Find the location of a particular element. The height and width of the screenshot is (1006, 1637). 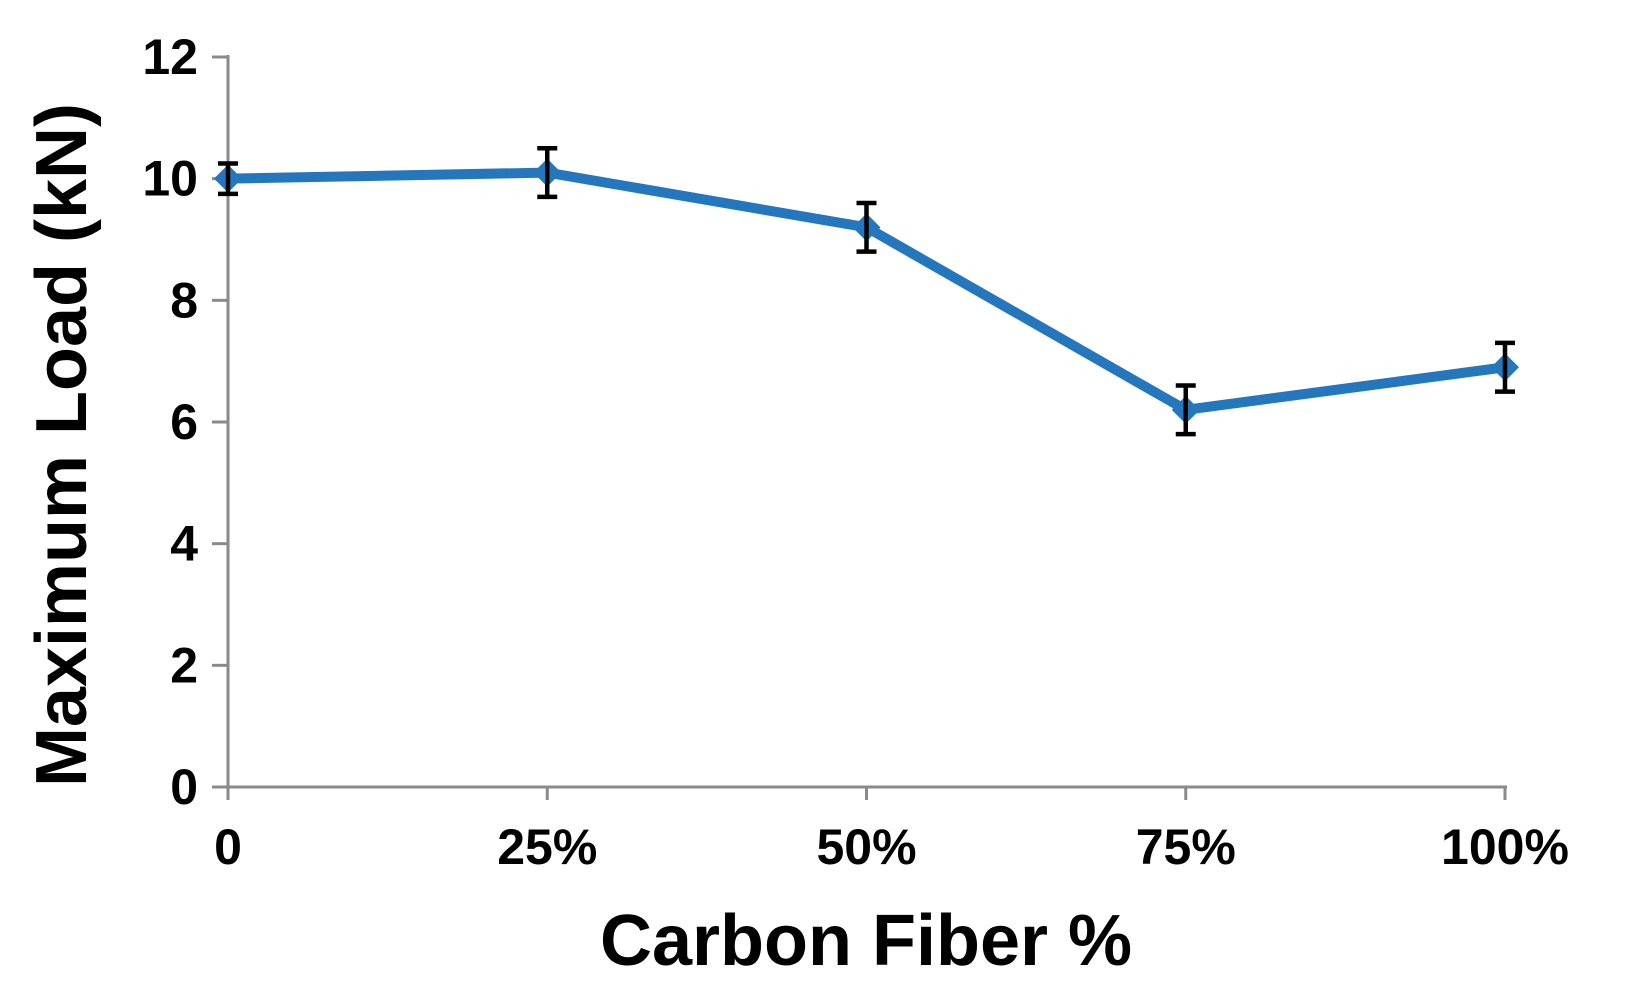

y-tick-label: 2 is located at coordinates (184, 665).